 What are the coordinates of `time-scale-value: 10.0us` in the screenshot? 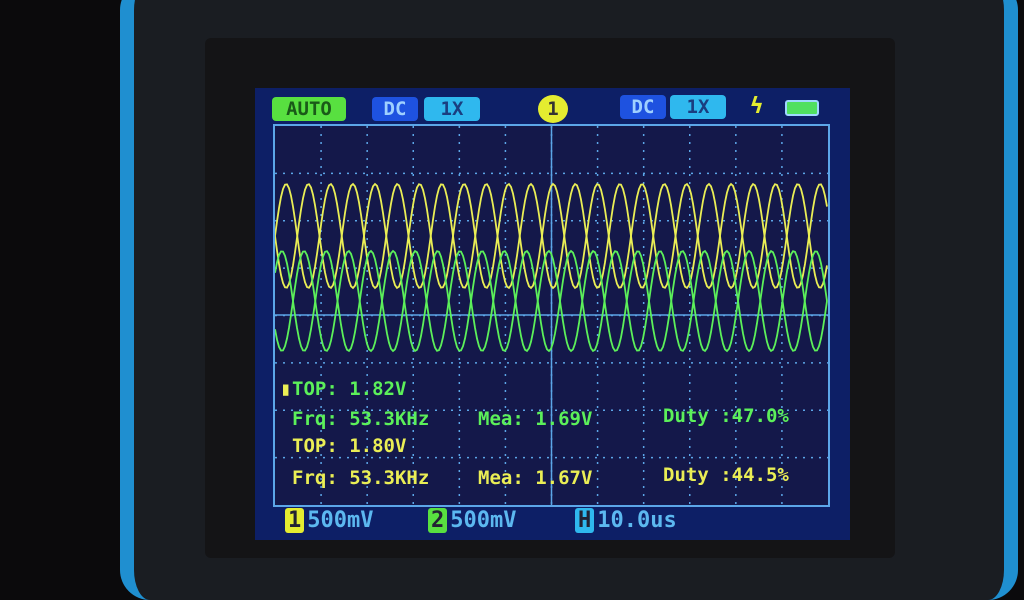 It's located at (637, 520).